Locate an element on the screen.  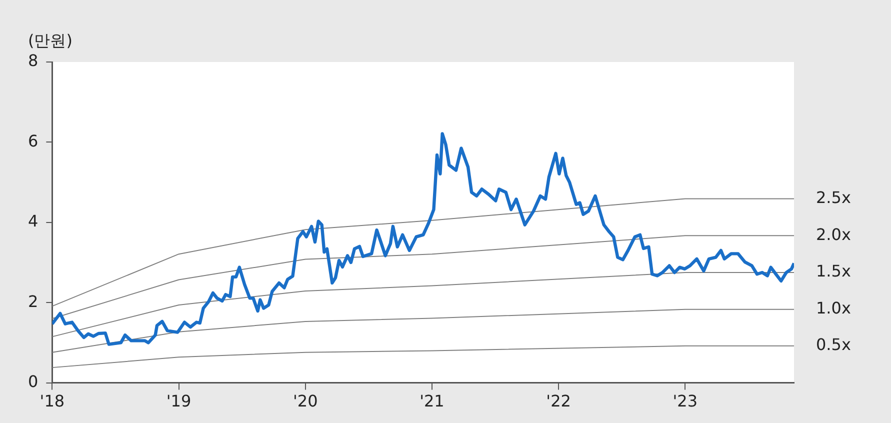
y-tick-label: 4 is located at coordinates (33, 221).